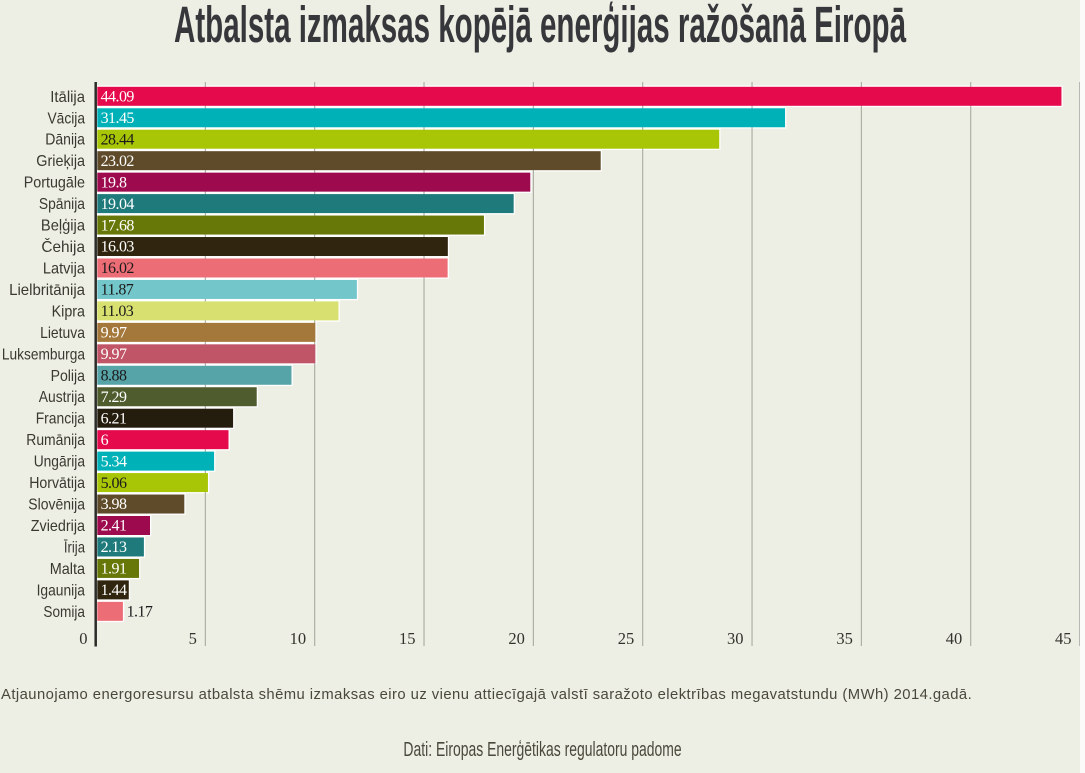 The height and width of the screenshot is (773, 1085). What do you see at coordinates (114, 547) in the screenshot?
I see `svg-text: 2.13` at bounding box center [114, 547].